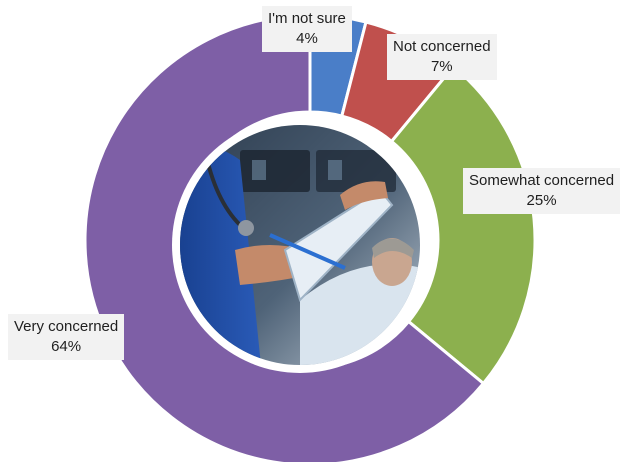 The image size is (640, 462). I want to click on data-label-category: Not concerned, so click(442, 46).